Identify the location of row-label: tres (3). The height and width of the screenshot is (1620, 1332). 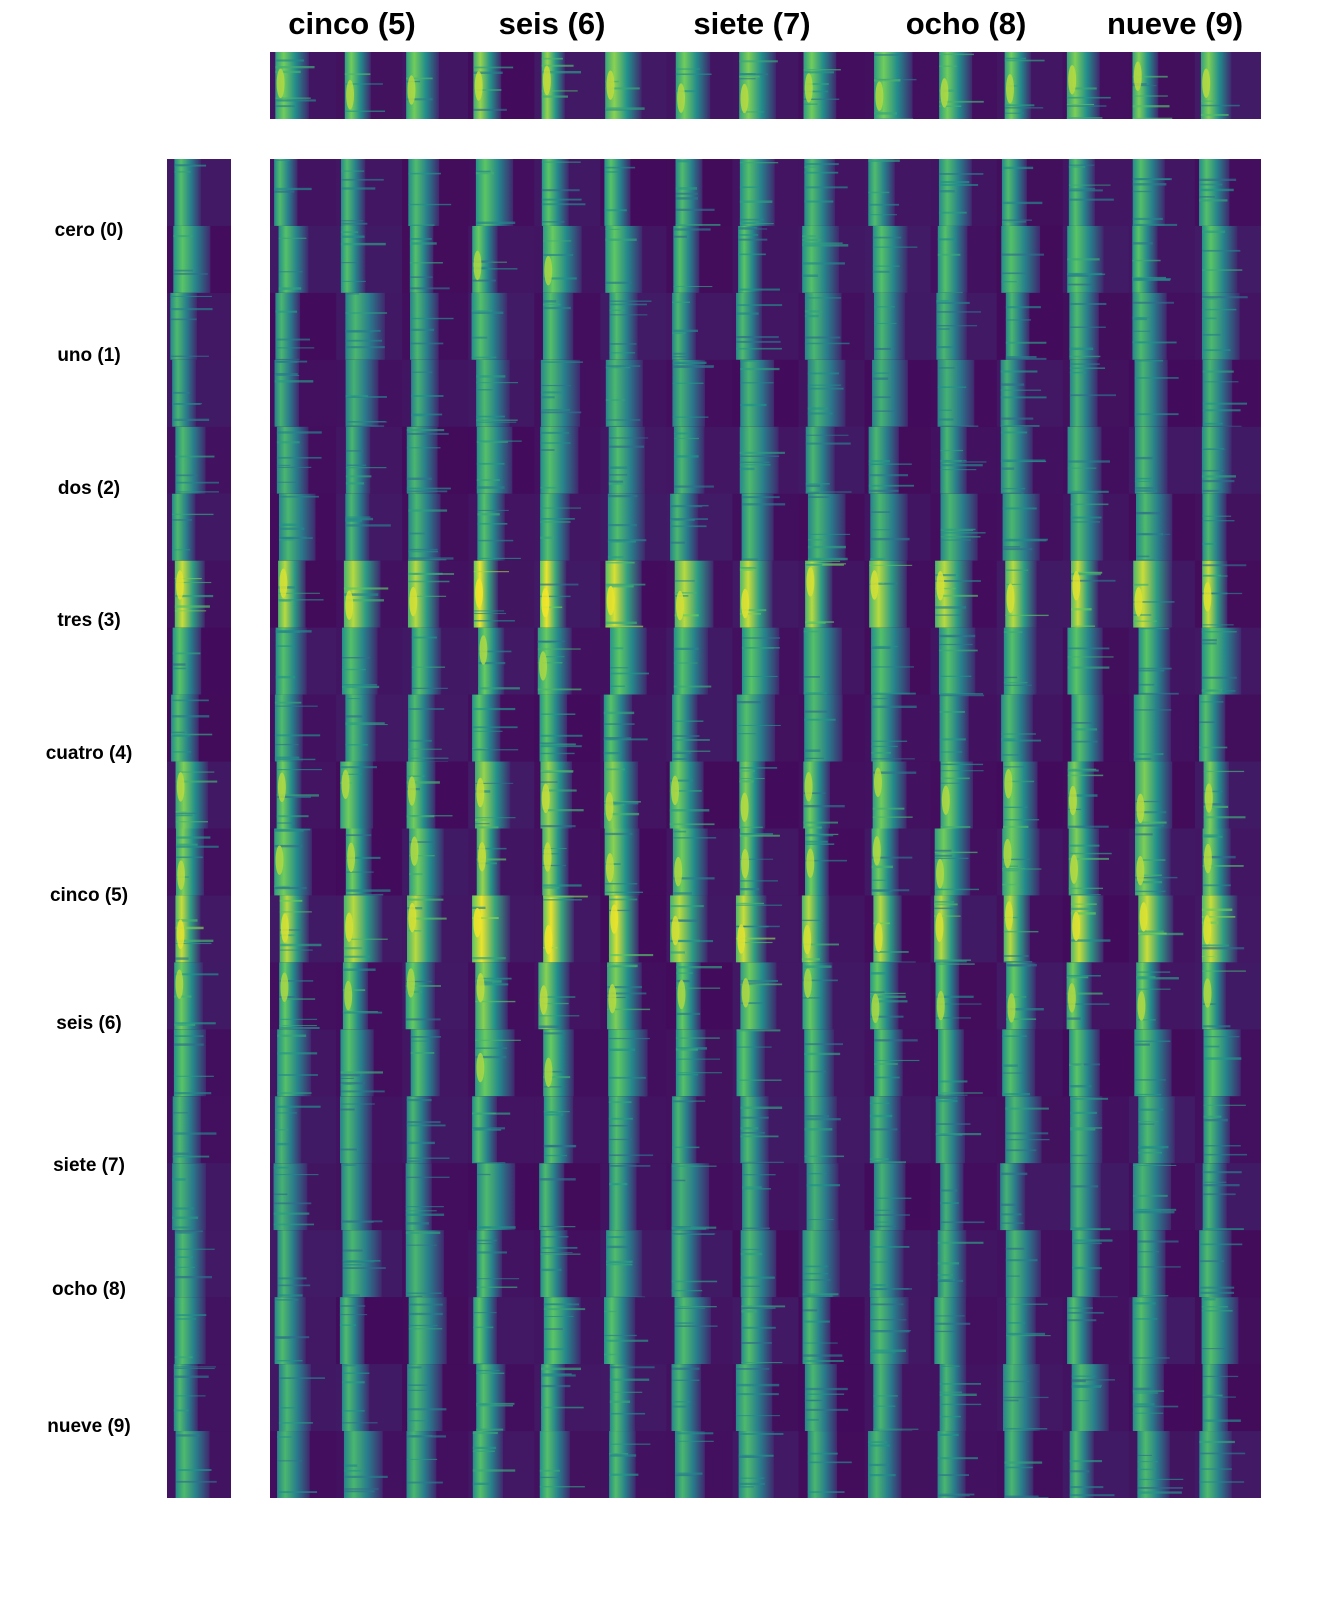
(89, 620).